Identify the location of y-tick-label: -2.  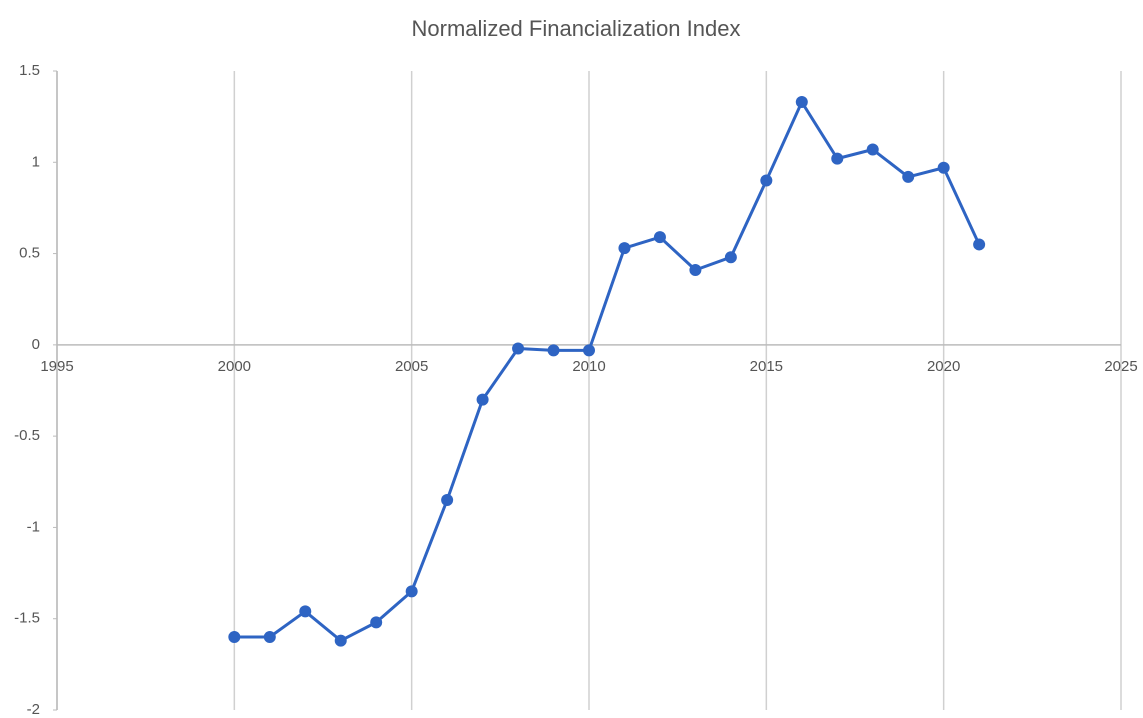
(33, 709).